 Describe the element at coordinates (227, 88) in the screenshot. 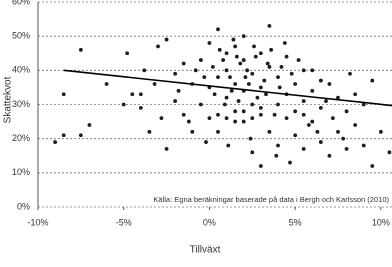

I see `trend-line` at that location.